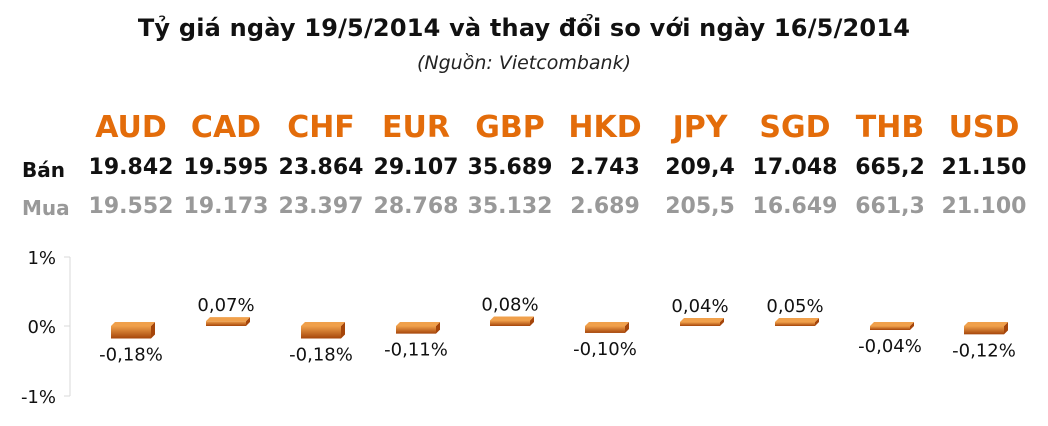  Describe the element at coordinates (605, 127) in the screenshot. I see `currency-code: HKD` at that location.